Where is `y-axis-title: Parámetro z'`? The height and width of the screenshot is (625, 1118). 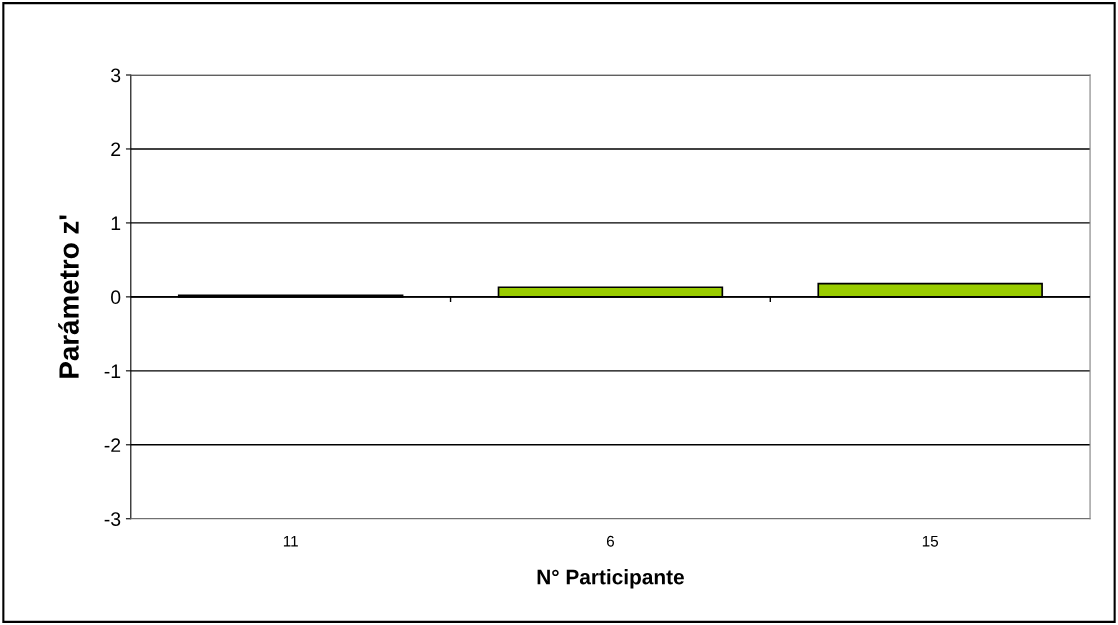
y-axis-title: Parámetro z' is located at coordinates (68, 296).